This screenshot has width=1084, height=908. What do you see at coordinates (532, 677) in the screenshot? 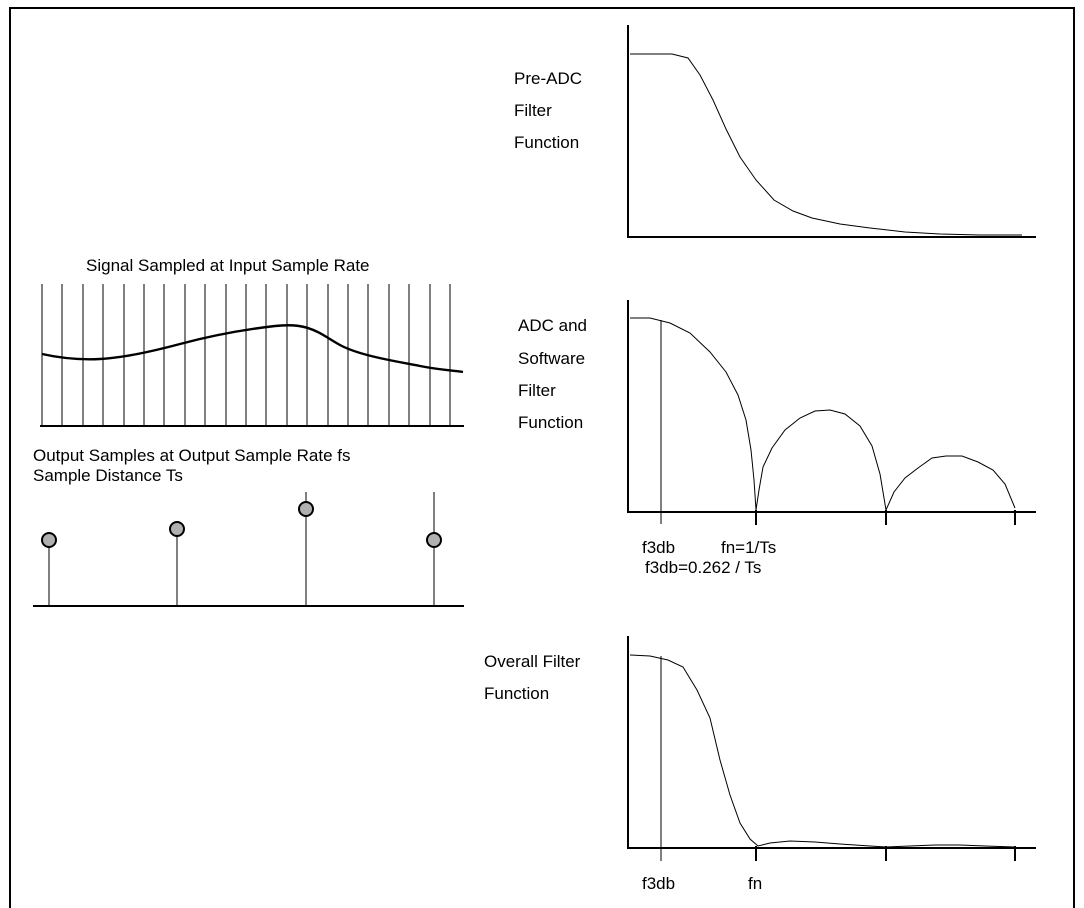
I see `overall-label: Overall Filter Function` at bounding box center [532, 677].